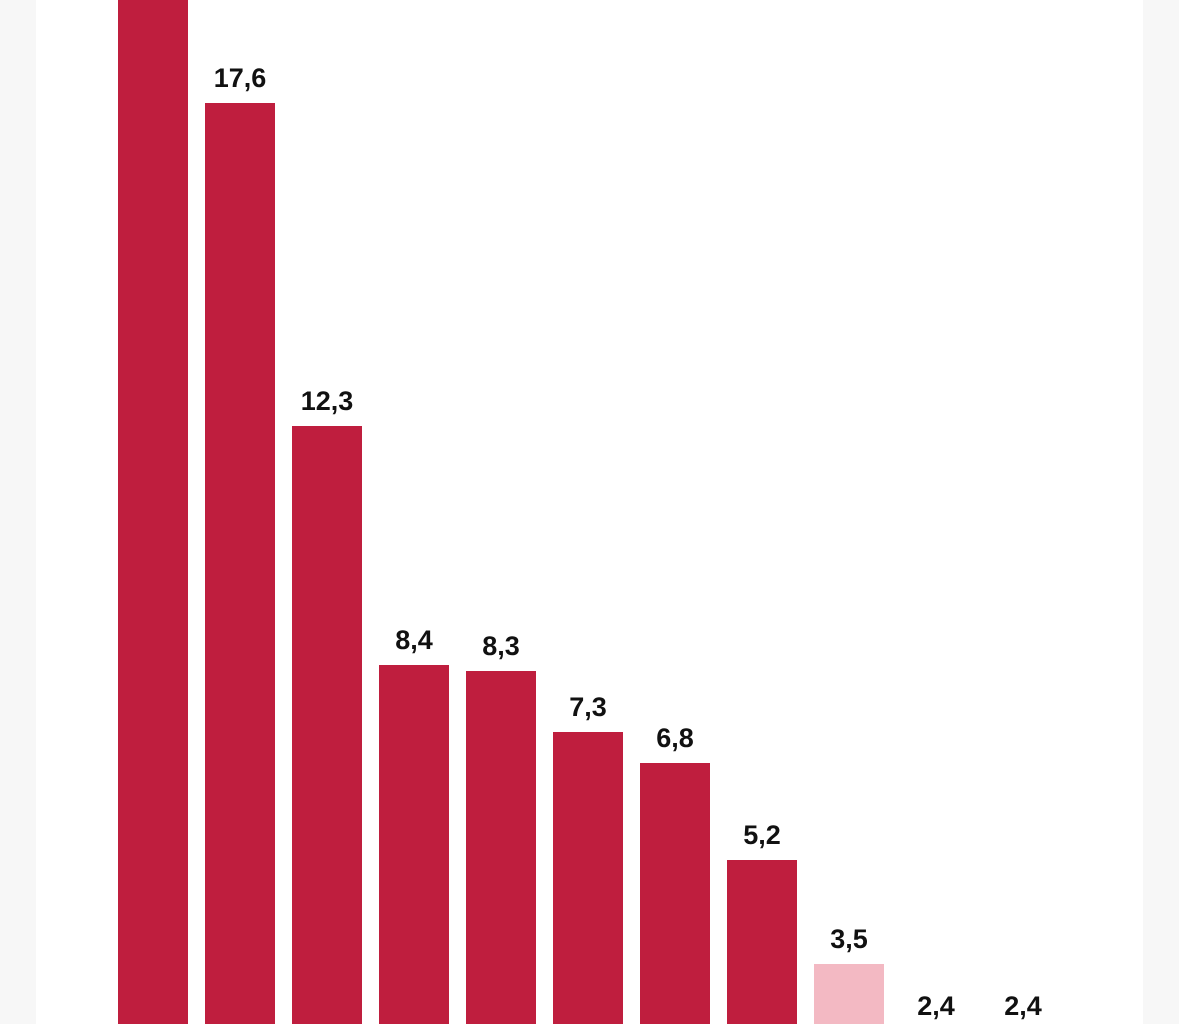 The image size is (1179, 1024). I want to click on bar-value-label: 8,3, so click(501, 645).